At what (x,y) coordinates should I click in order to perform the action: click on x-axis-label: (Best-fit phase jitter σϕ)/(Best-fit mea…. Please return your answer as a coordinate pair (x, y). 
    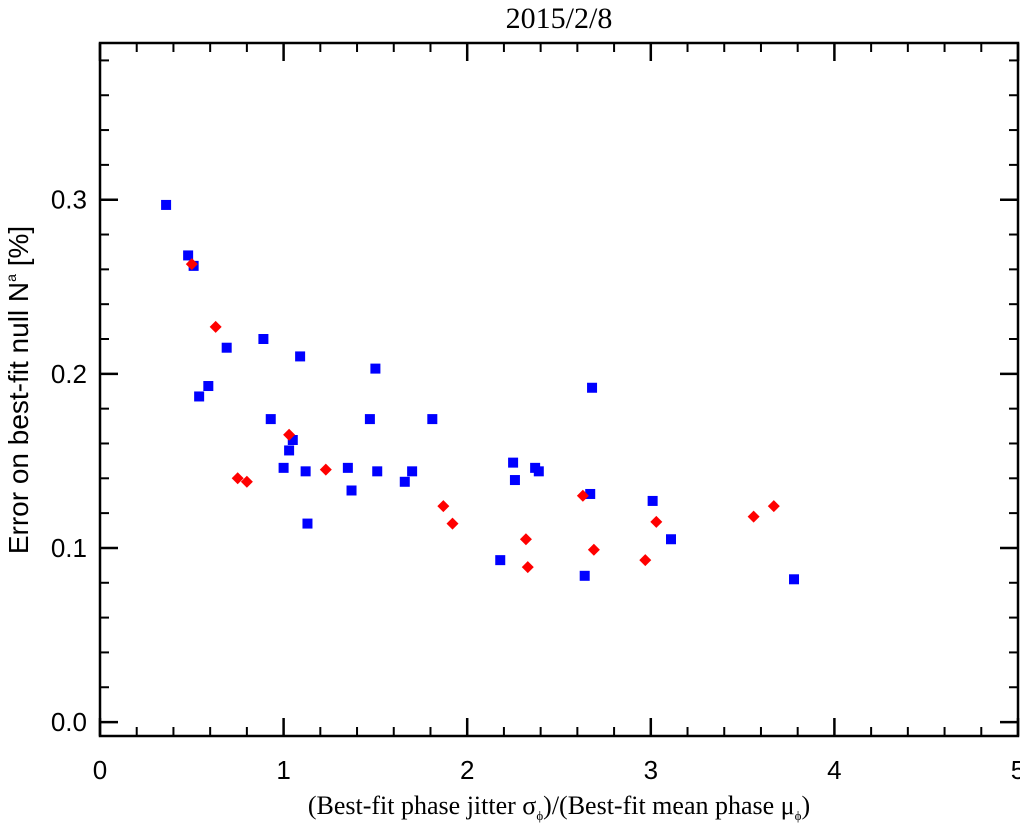
    Looking at the image, I should click on (559, 807).